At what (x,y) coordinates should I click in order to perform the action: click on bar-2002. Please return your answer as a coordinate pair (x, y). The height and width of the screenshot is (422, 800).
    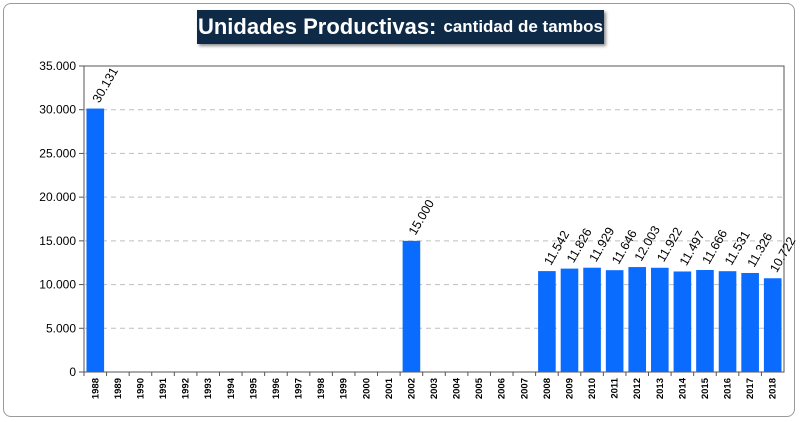
    Looking at the image, I should click on (411, 306).